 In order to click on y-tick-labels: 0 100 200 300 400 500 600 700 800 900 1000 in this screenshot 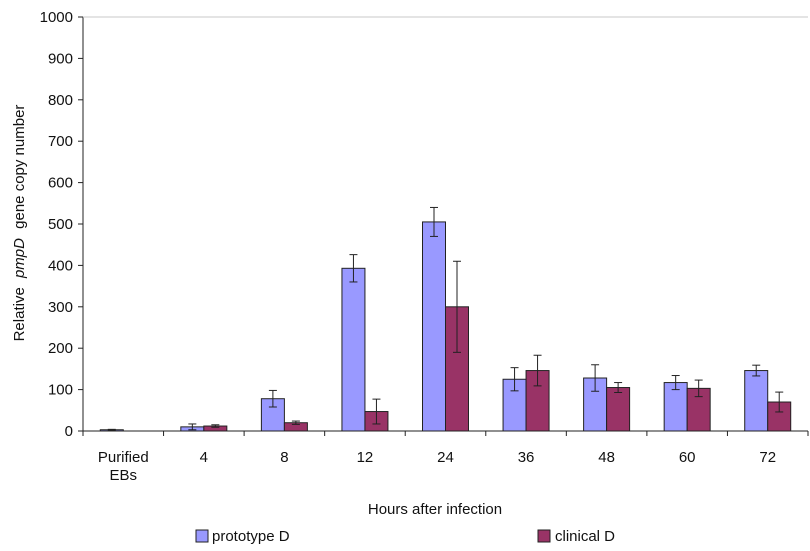, I will do `click(56, 224)`.